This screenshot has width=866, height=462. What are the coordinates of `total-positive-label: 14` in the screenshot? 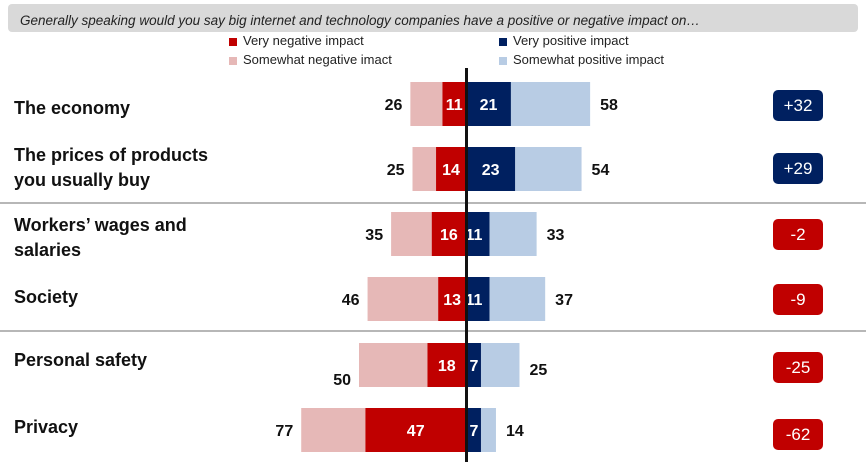 It's located at (515, 431).